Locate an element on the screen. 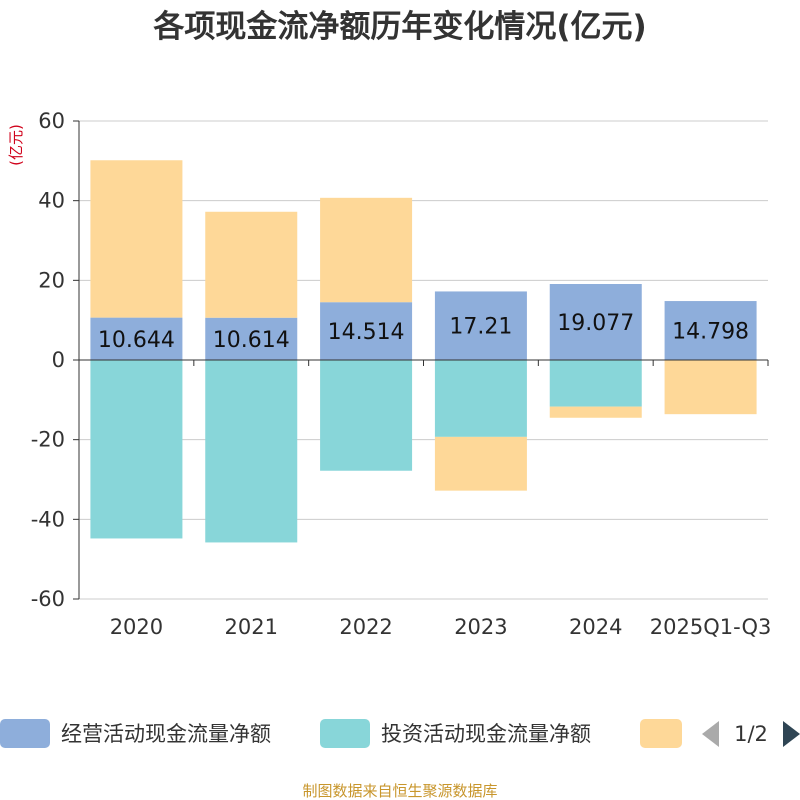 The height and width of the screenshot is (800, 800). legend-item-operating: 经营活动现金流量净额 is located at coordinates (135, 733).